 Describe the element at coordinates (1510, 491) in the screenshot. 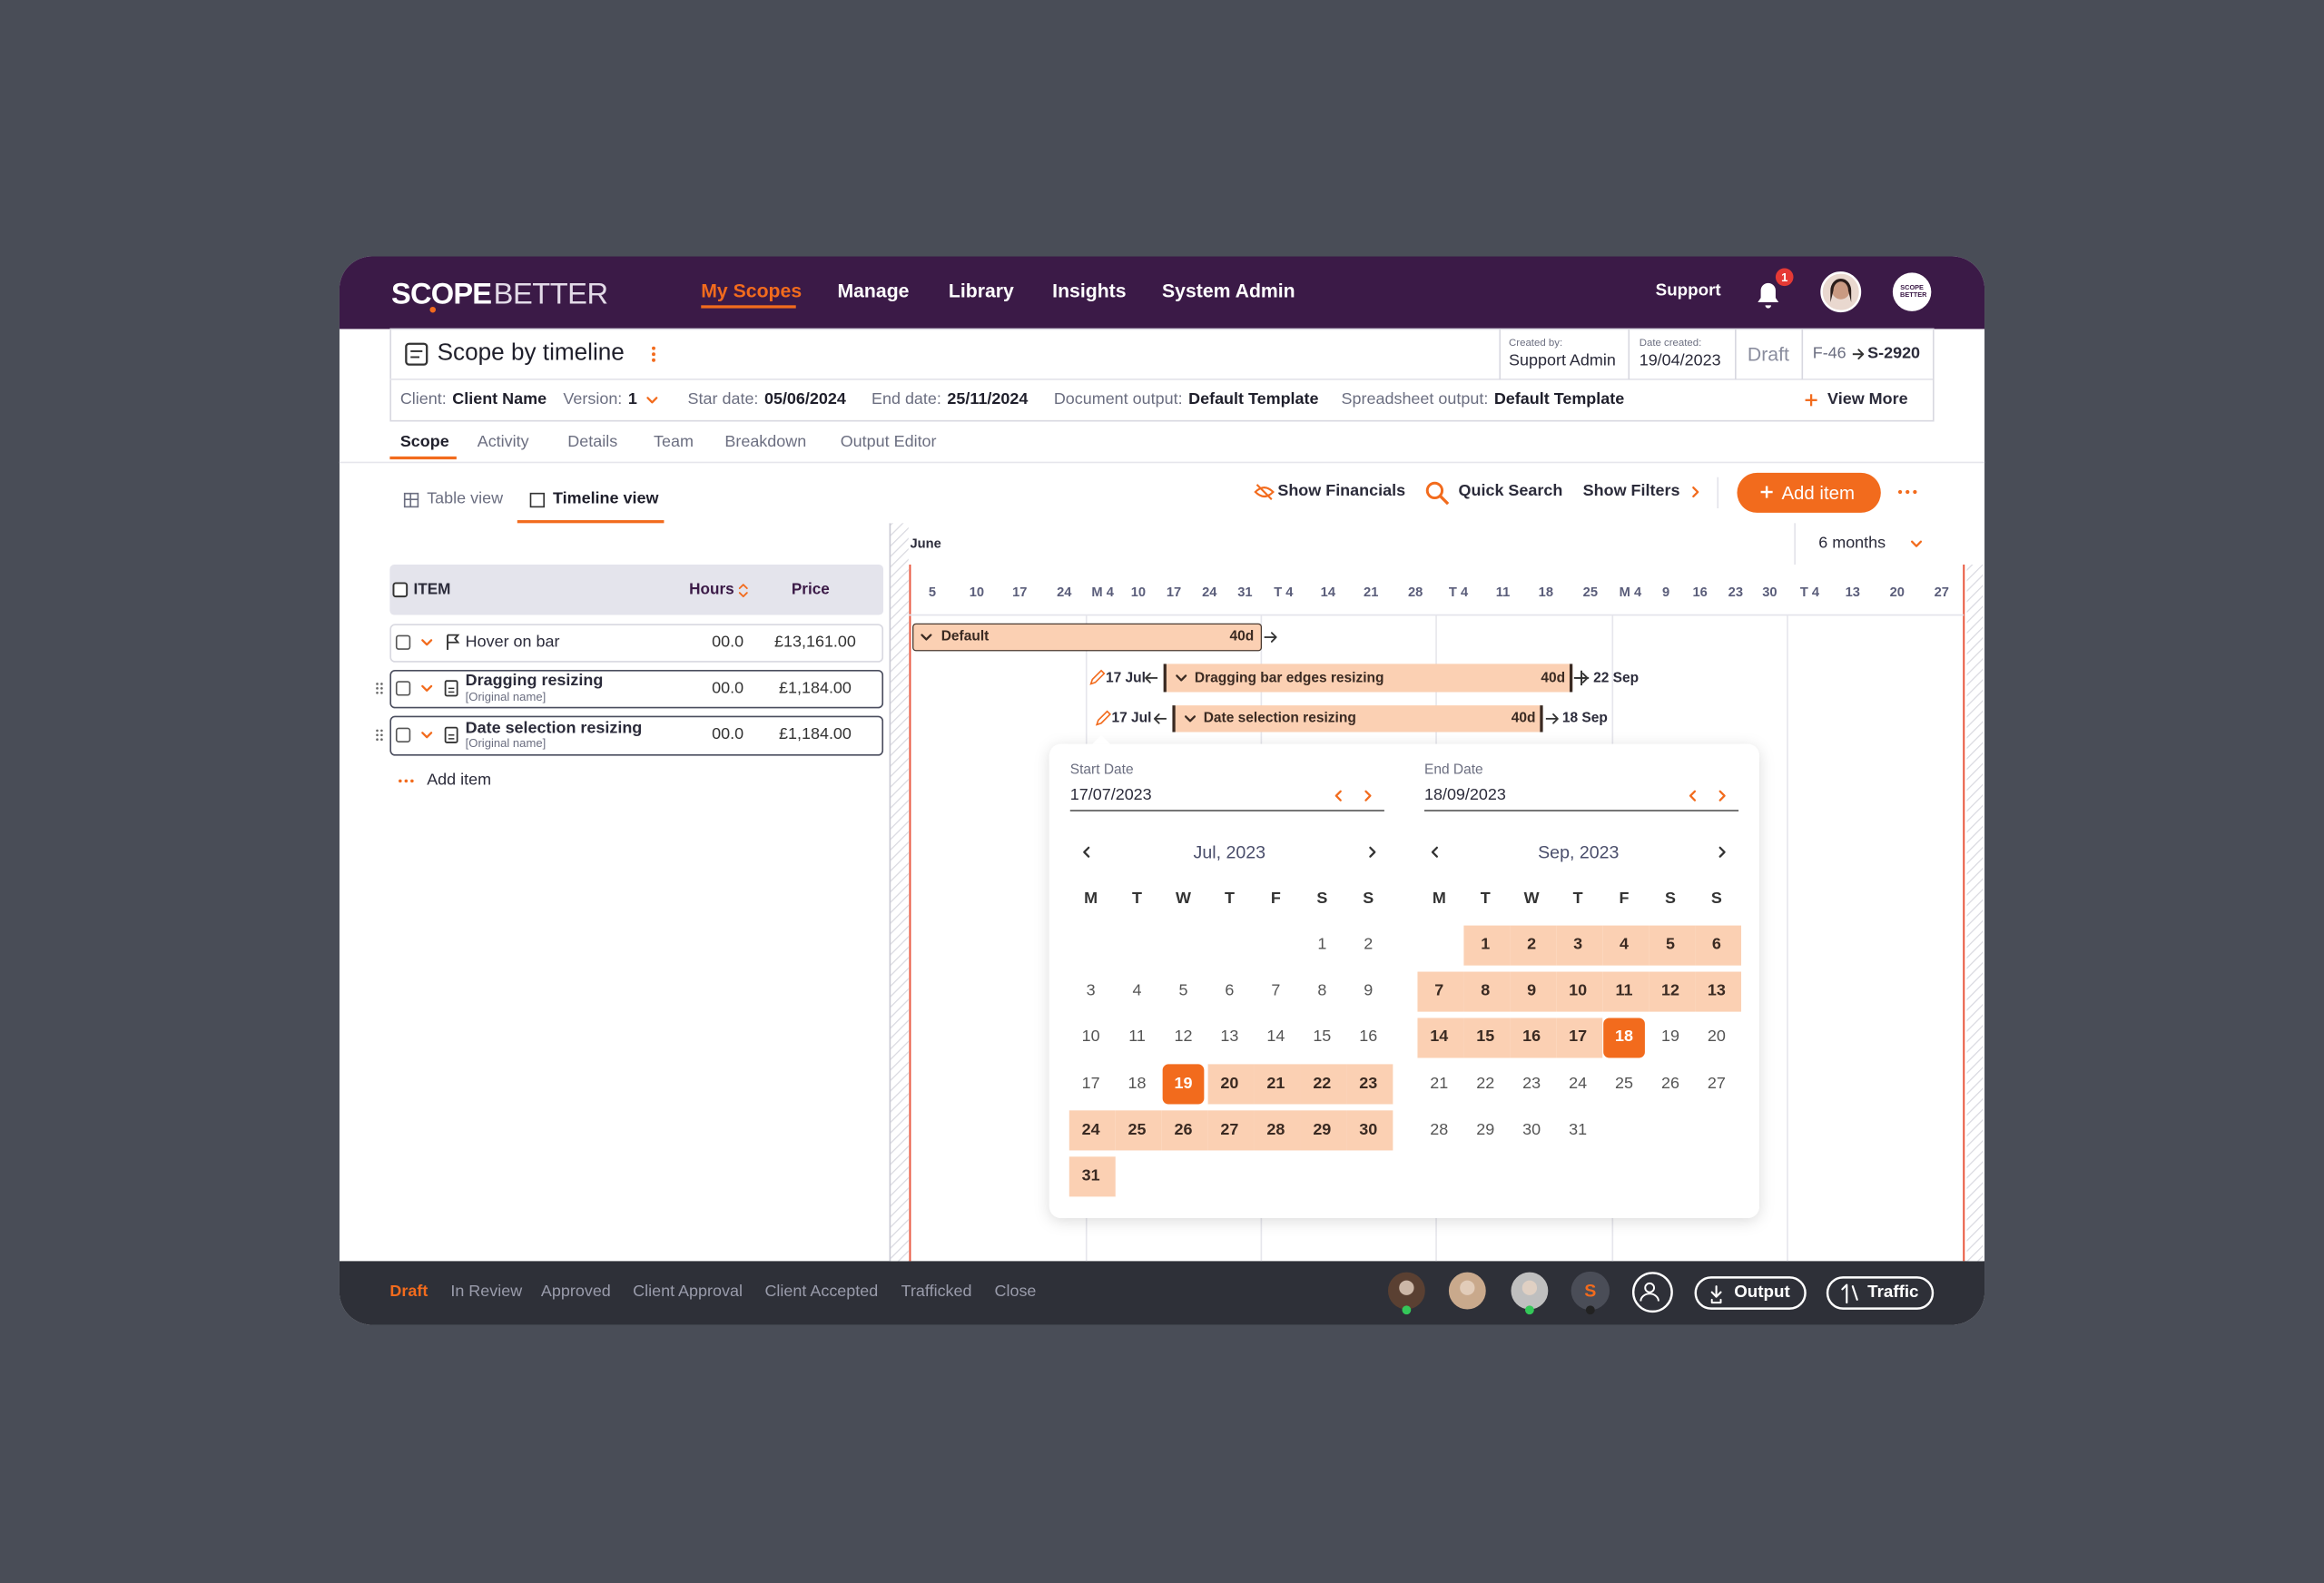

I see `quick-search: Quick Search` at that location.